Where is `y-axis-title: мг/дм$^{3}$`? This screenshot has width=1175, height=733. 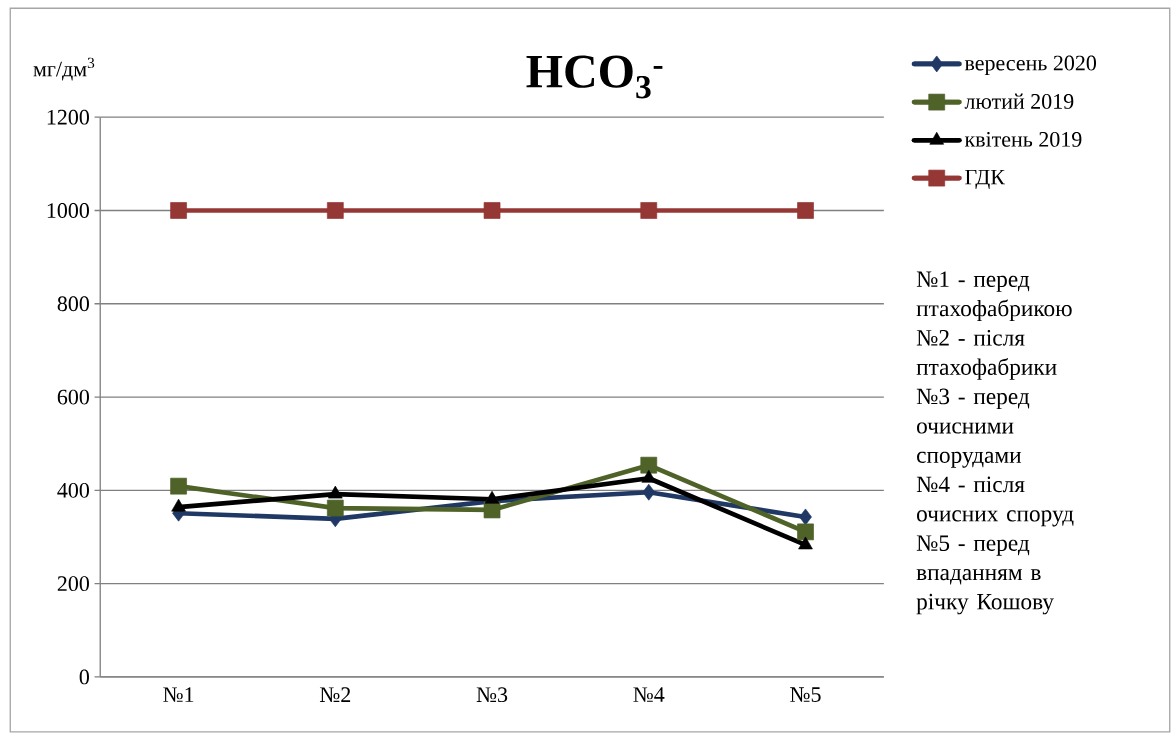 y-axis-title: мг/дм$^{3}$ is located at coordinates (64, 69).